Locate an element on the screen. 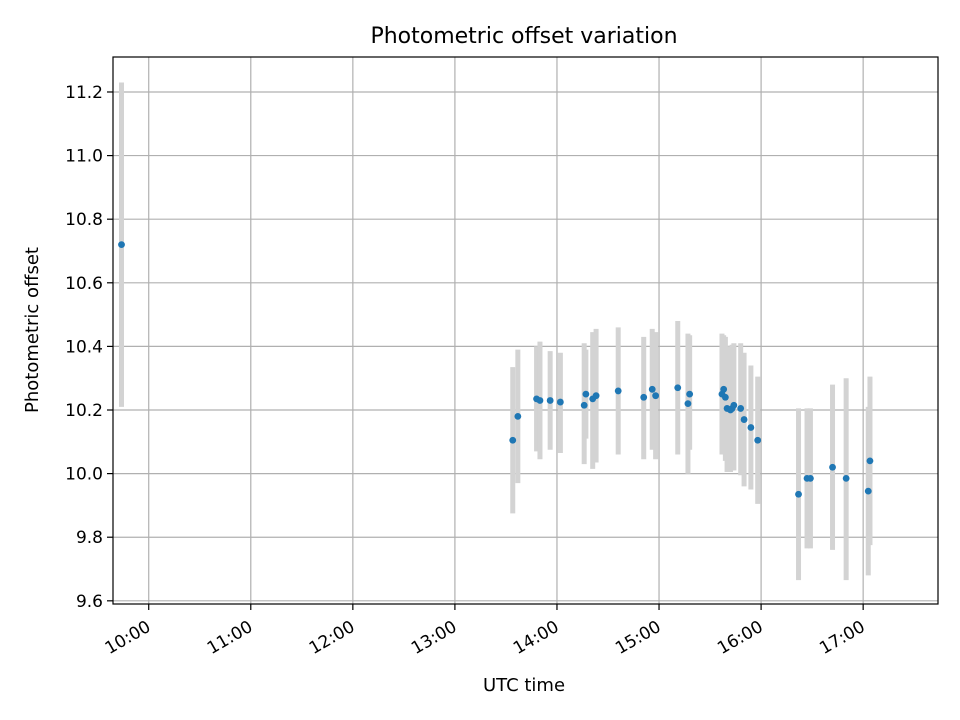 This screenshot has height=720, width=960. y-tick-label: 10.0 is located at coordinates (84, 475).